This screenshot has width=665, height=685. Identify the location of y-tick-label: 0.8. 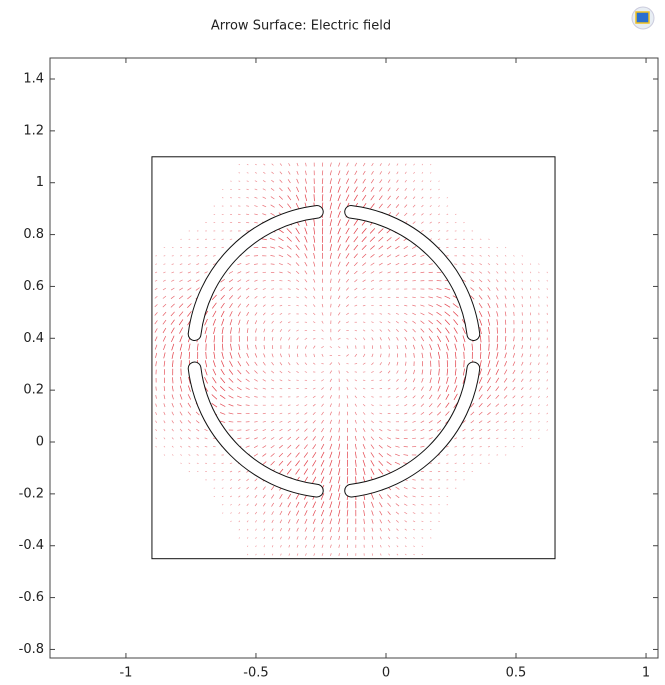
(33, 234).